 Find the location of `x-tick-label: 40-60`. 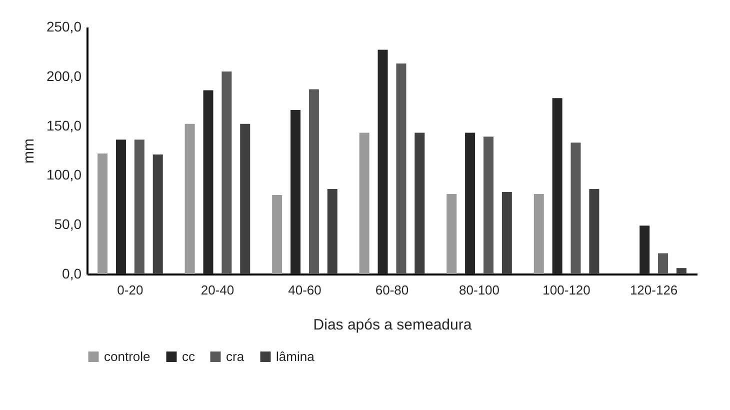

x-tick-label: 40-60 is located at coordinates (305, 290).